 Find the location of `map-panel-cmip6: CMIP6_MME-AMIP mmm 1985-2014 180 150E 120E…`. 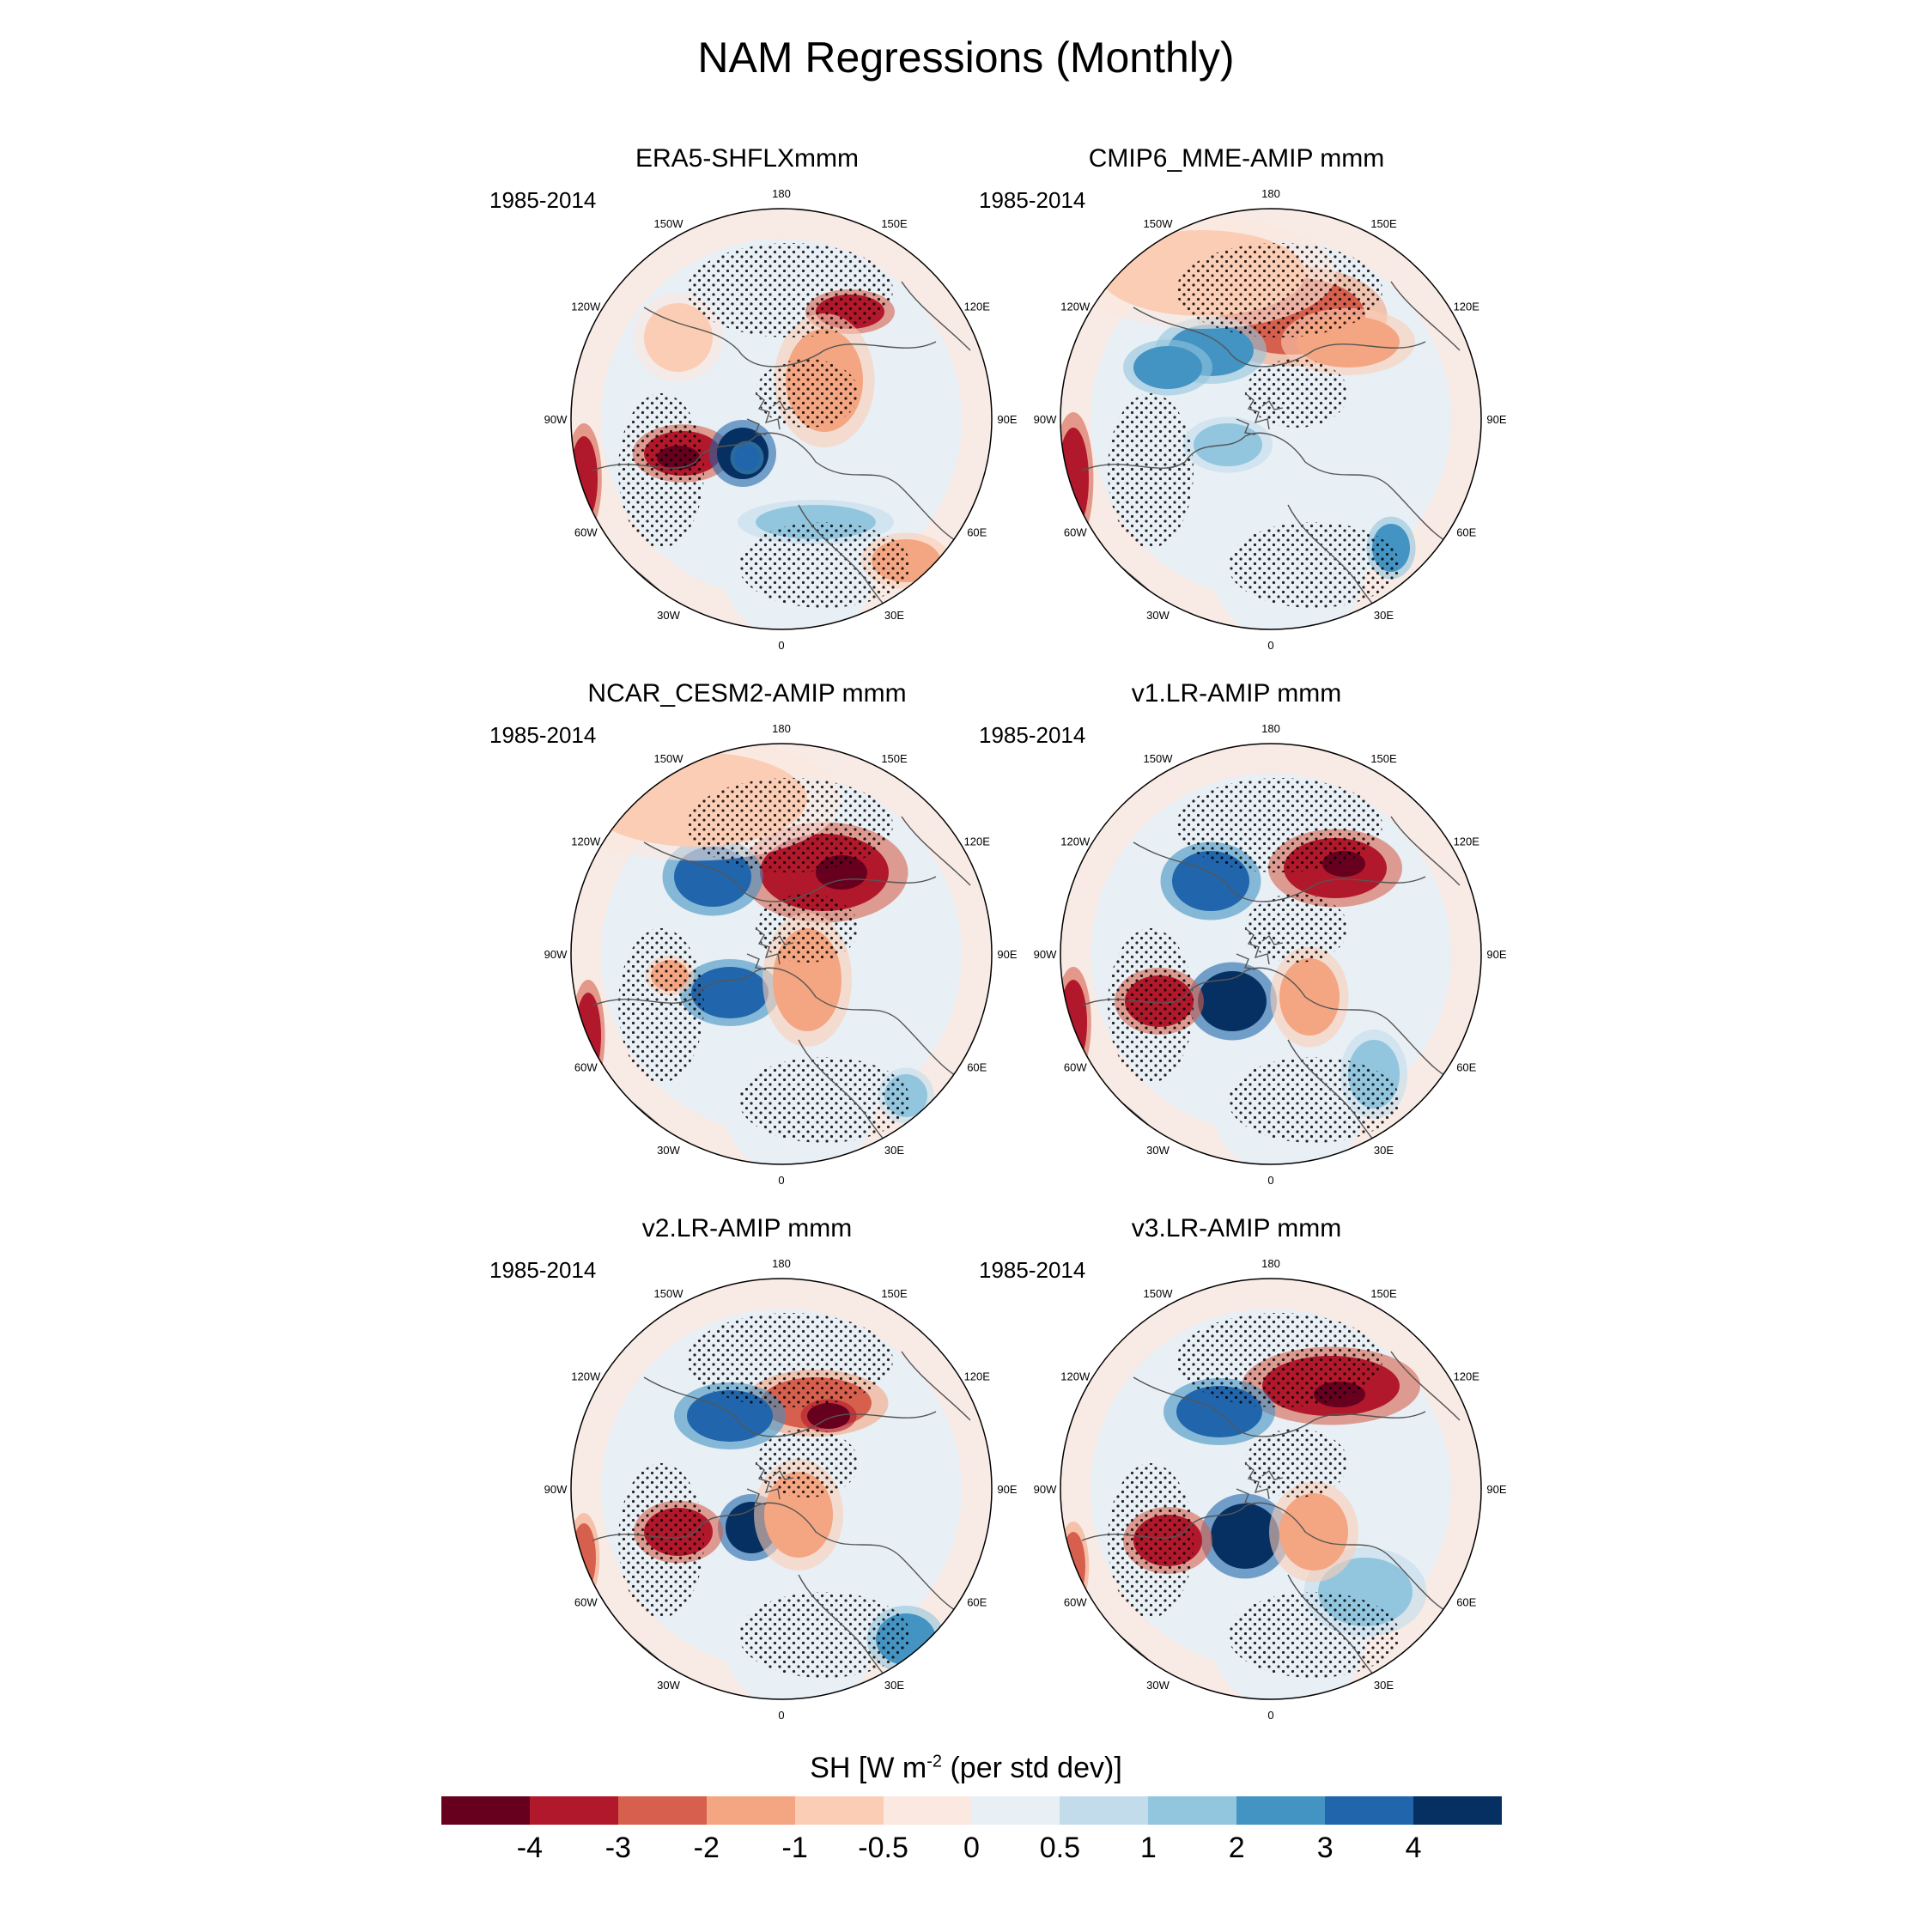

map-panel-cmip6: CMIP6_MME-AMIP mmm 1985-2014 180 150E 120E… is located at coordinates (1243, 410).